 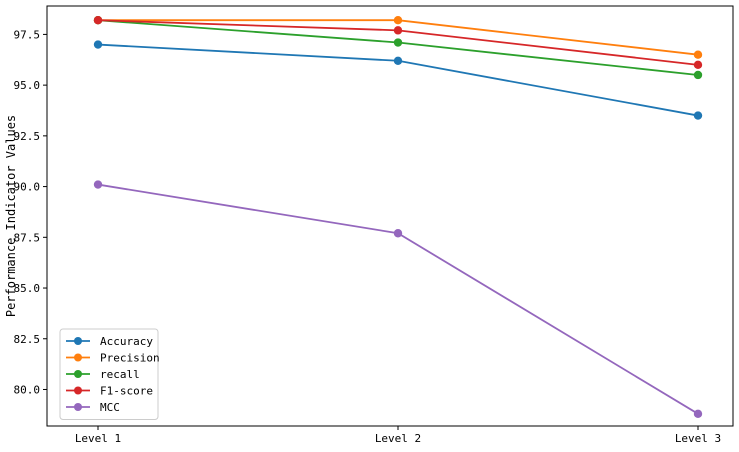 I want to click on series-f1-score, so click(x=398, y=43).